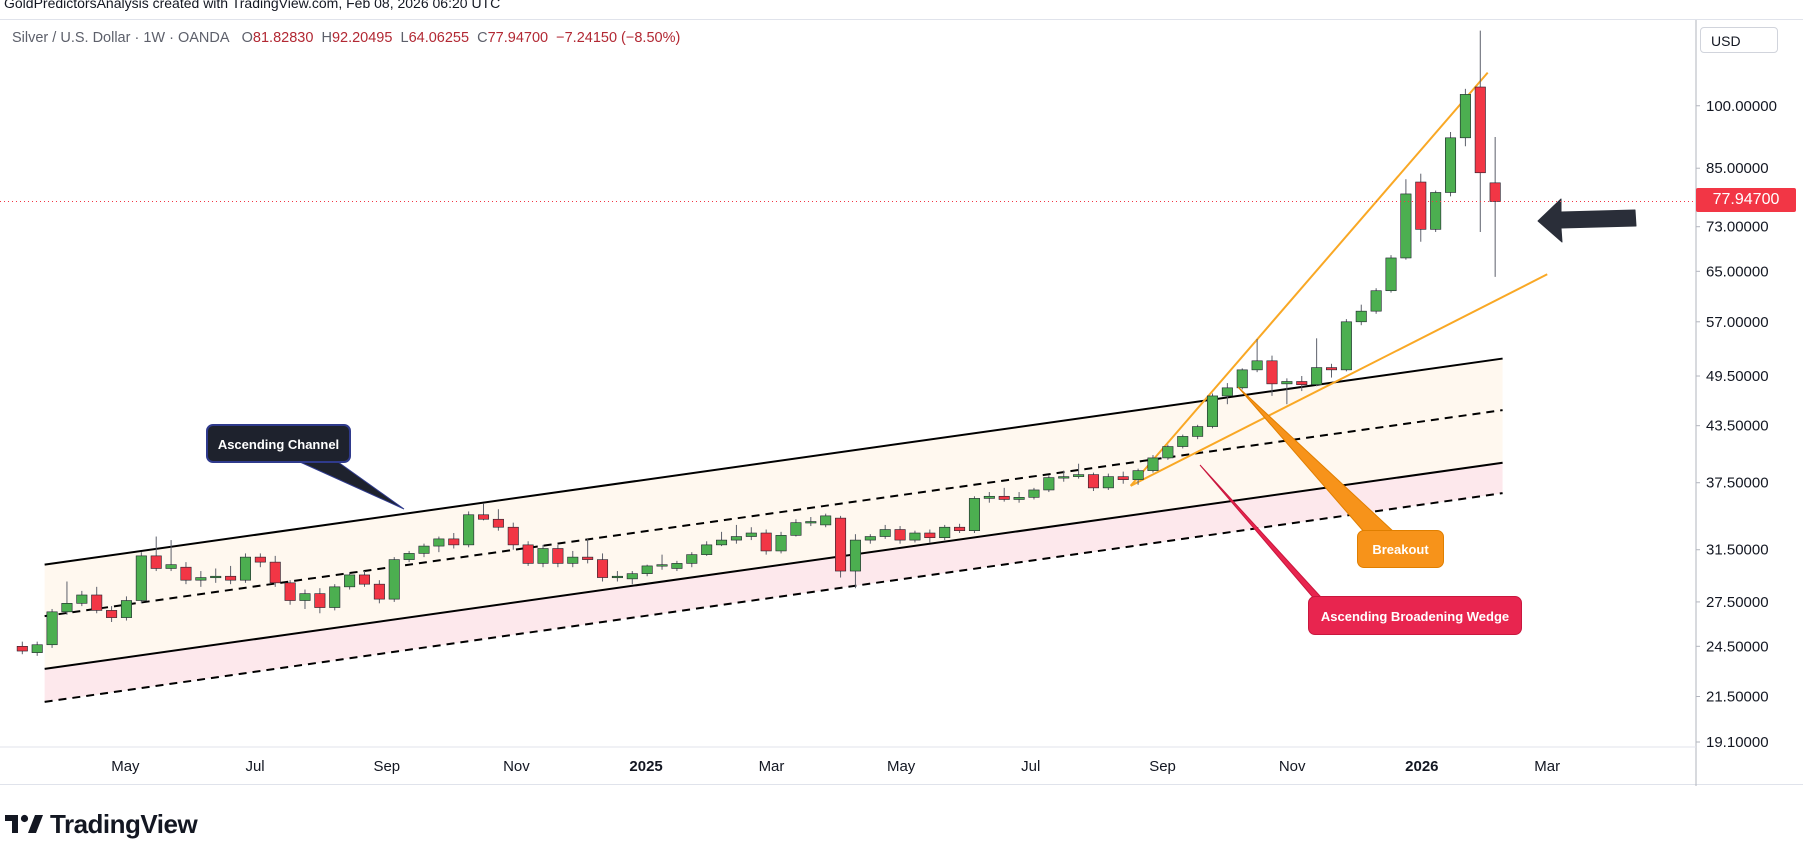 The width and height of the screenshot is (1803, 856). I want to click on tradingview-logo: TradingView, so click(101, 824).